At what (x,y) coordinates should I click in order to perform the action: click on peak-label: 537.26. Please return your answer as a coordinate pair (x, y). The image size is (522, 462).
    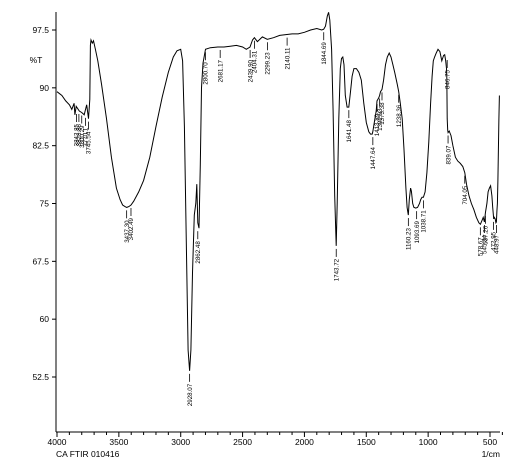
    Looking at the image, I should click on (486, 230).